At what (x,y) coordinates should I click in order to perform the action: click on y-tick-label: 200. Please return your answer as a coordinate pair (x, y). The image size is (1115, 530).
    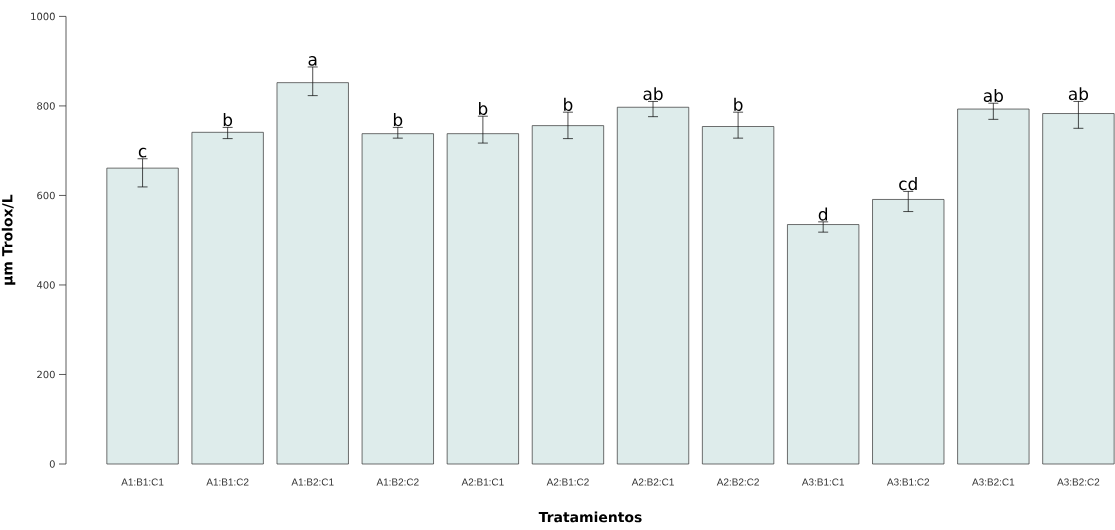
    Looking at the image, I should click on (46, 374).